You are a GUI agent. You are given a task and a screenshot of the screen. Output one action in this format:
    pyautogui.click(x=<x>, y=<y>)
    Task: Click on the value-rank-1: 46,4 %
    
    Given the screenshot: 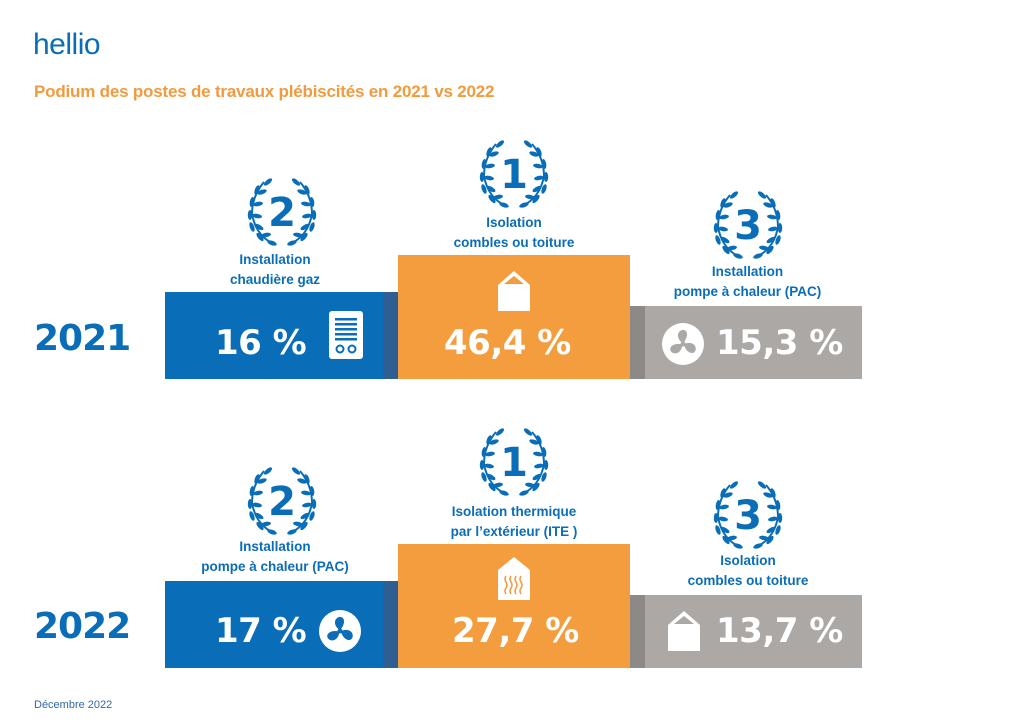 What is the action you would take?
    pyautogui.click(x=507, y=343)
    